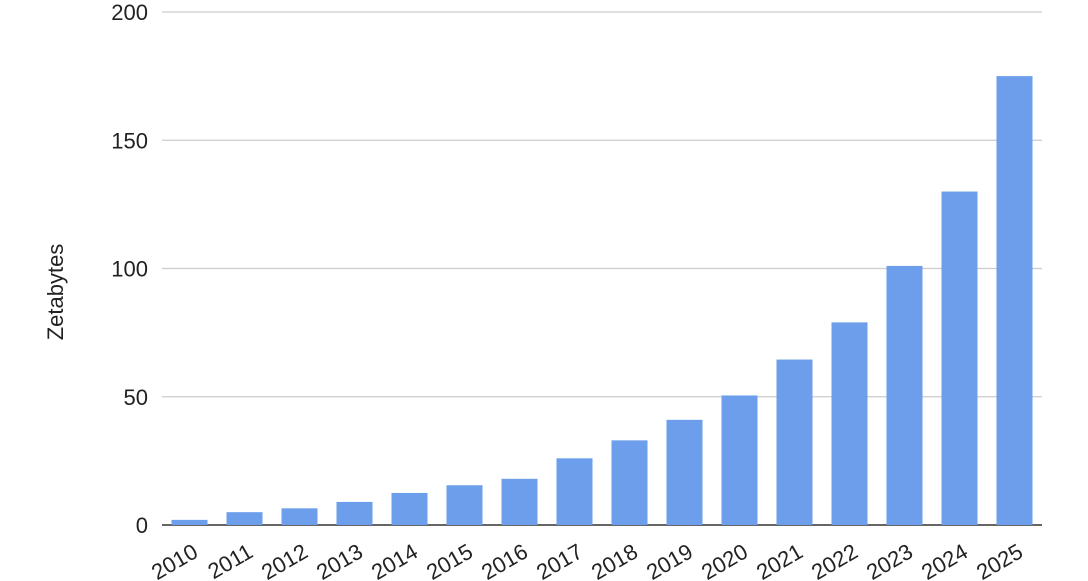 Image resolution: width=1088 pixels, height=581 pixels. I want to click on y-axis-title: Zetabytes, so click(55, 292).